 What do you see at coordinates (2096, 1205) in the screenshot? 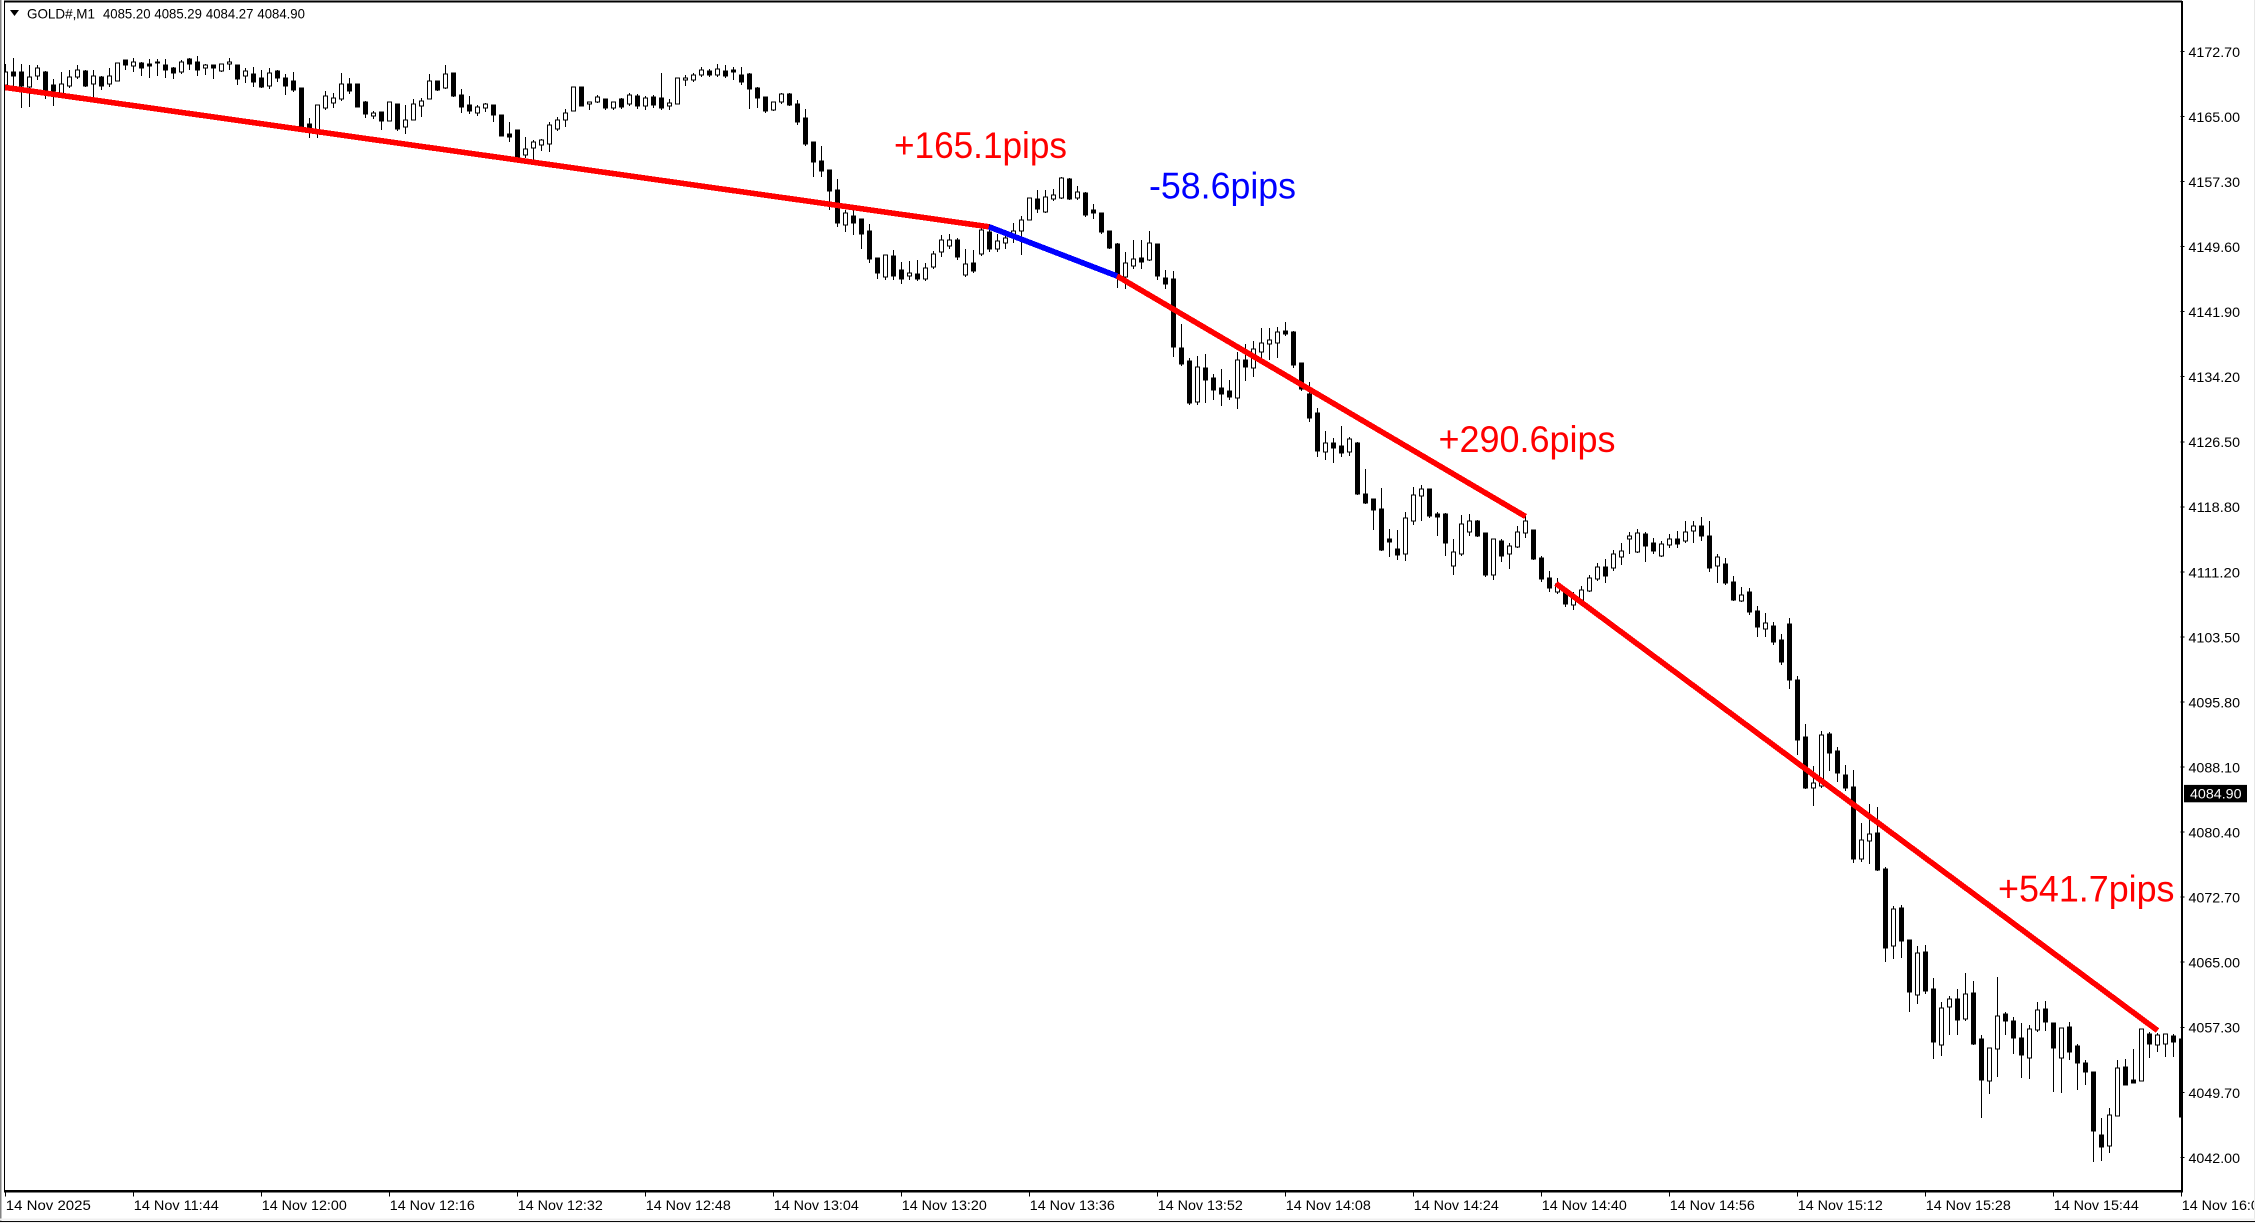
I see `svg-text: 14 Nov 15:44` at bounding box center [2096, 1205].